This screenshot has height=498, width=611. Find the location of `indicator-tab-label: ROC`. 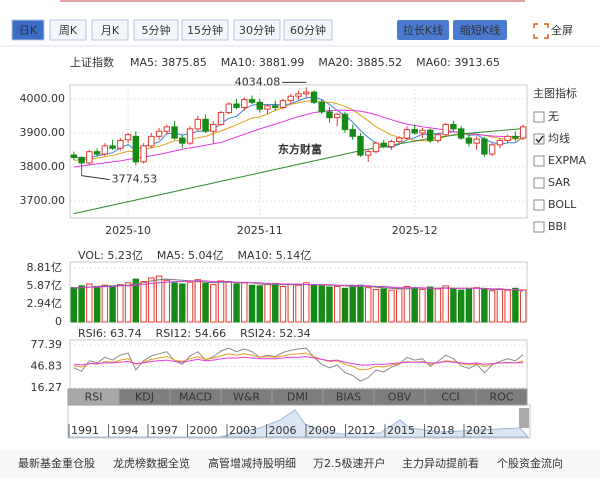

indicator-tab-label: ROC is located at coordinates (502, 397).